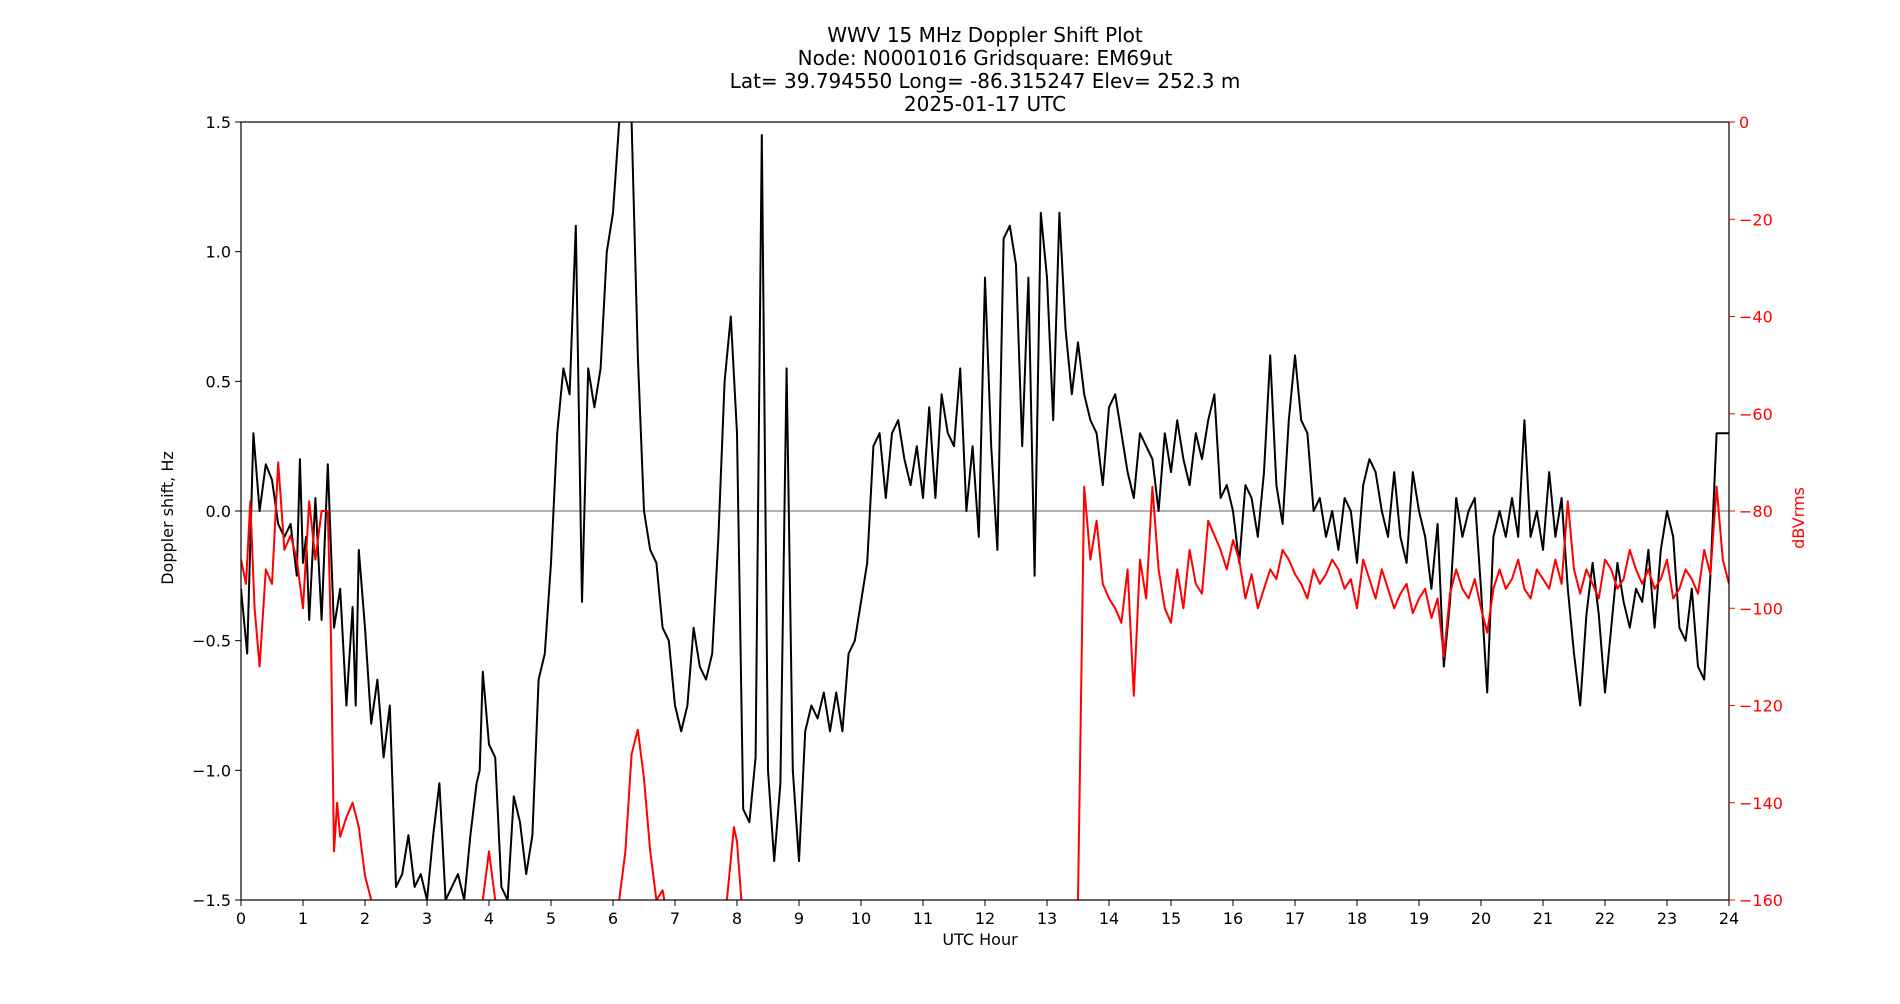 The width and height of the screenshot is (1900, 1004). Describe the element at coordinates (985, 918) in the screenshot. I see `x-tick-label: 12` at that location.